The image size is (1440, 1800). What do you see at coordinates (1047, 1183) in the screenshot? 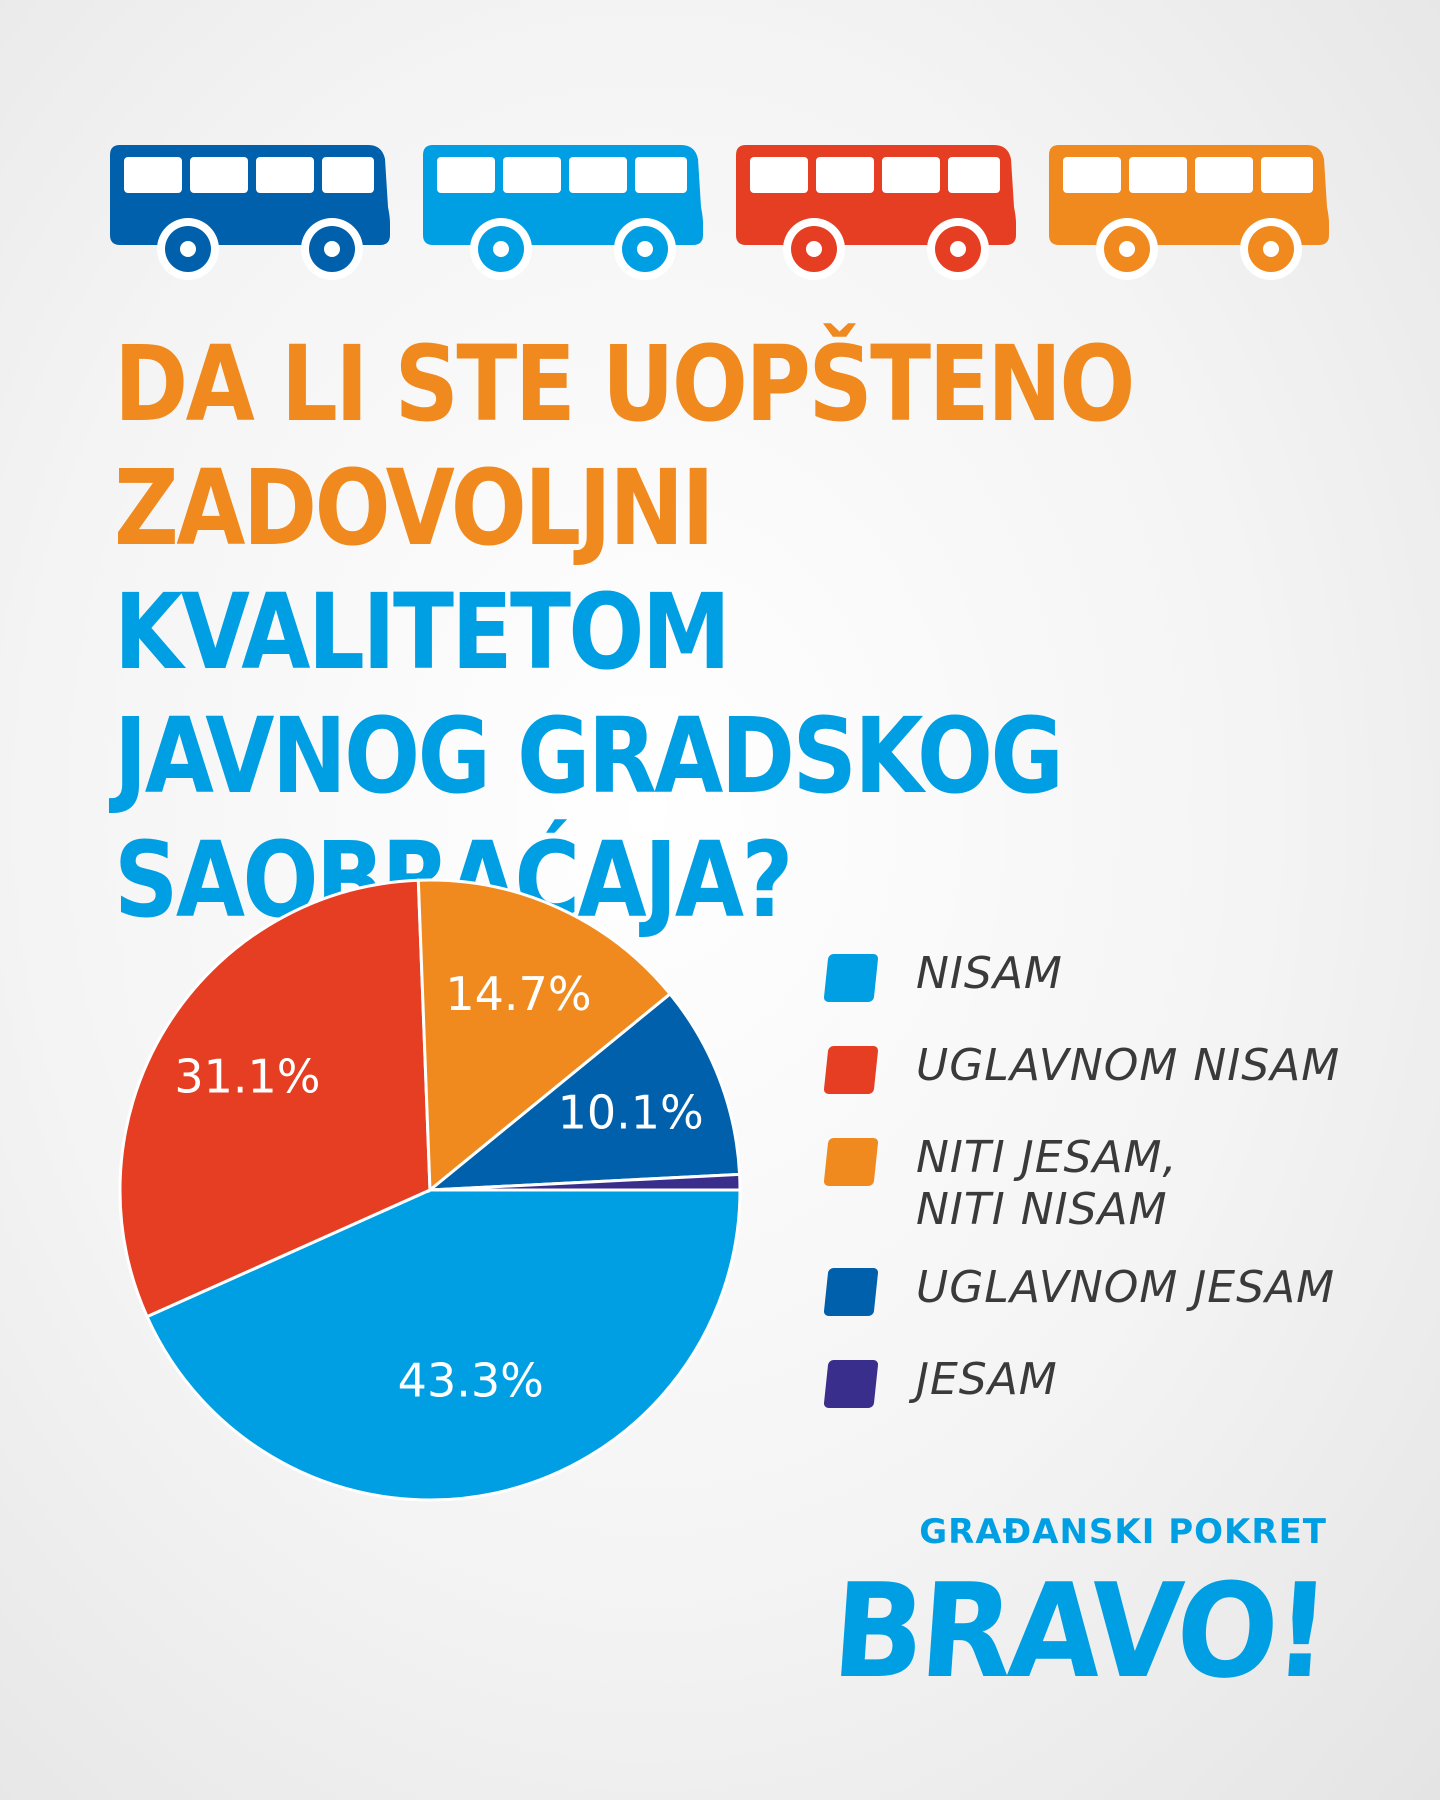
I see `legend-label: NITI JESAM, NITI NISAM` at bounding box center [1047, 1183].